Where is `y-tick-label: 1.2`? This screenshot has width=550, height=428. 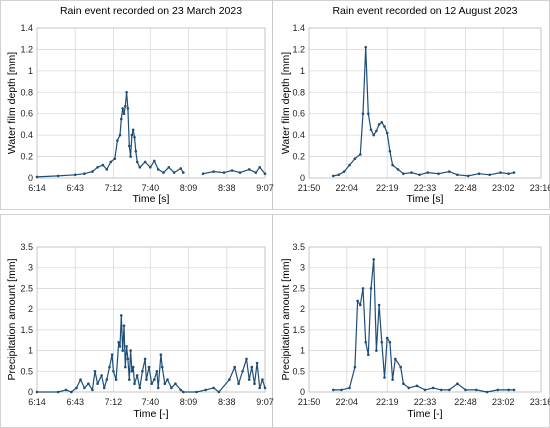
y-tick-label: 1.2 is located at coordinates (298, 49).